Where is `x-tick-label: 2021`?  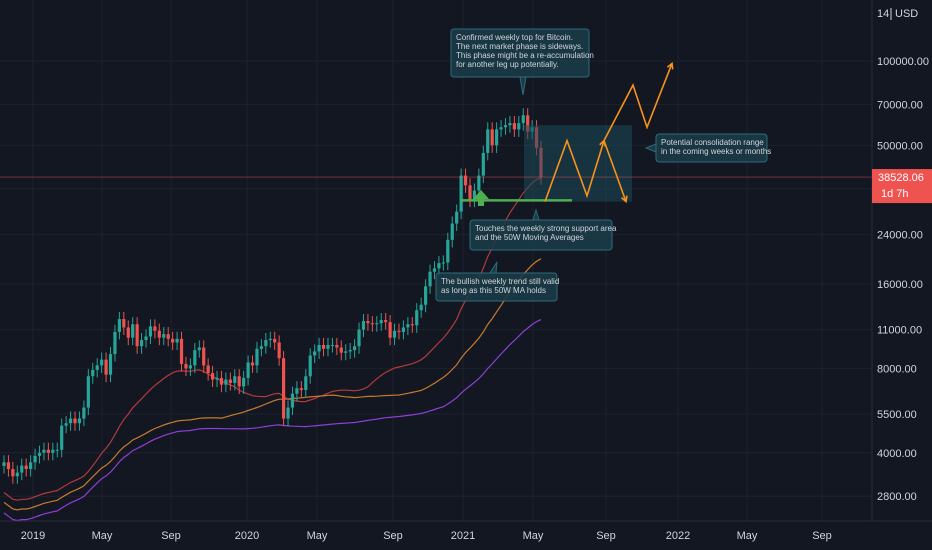
x-tick-label: 2021 is located at coordinates (463, 536).